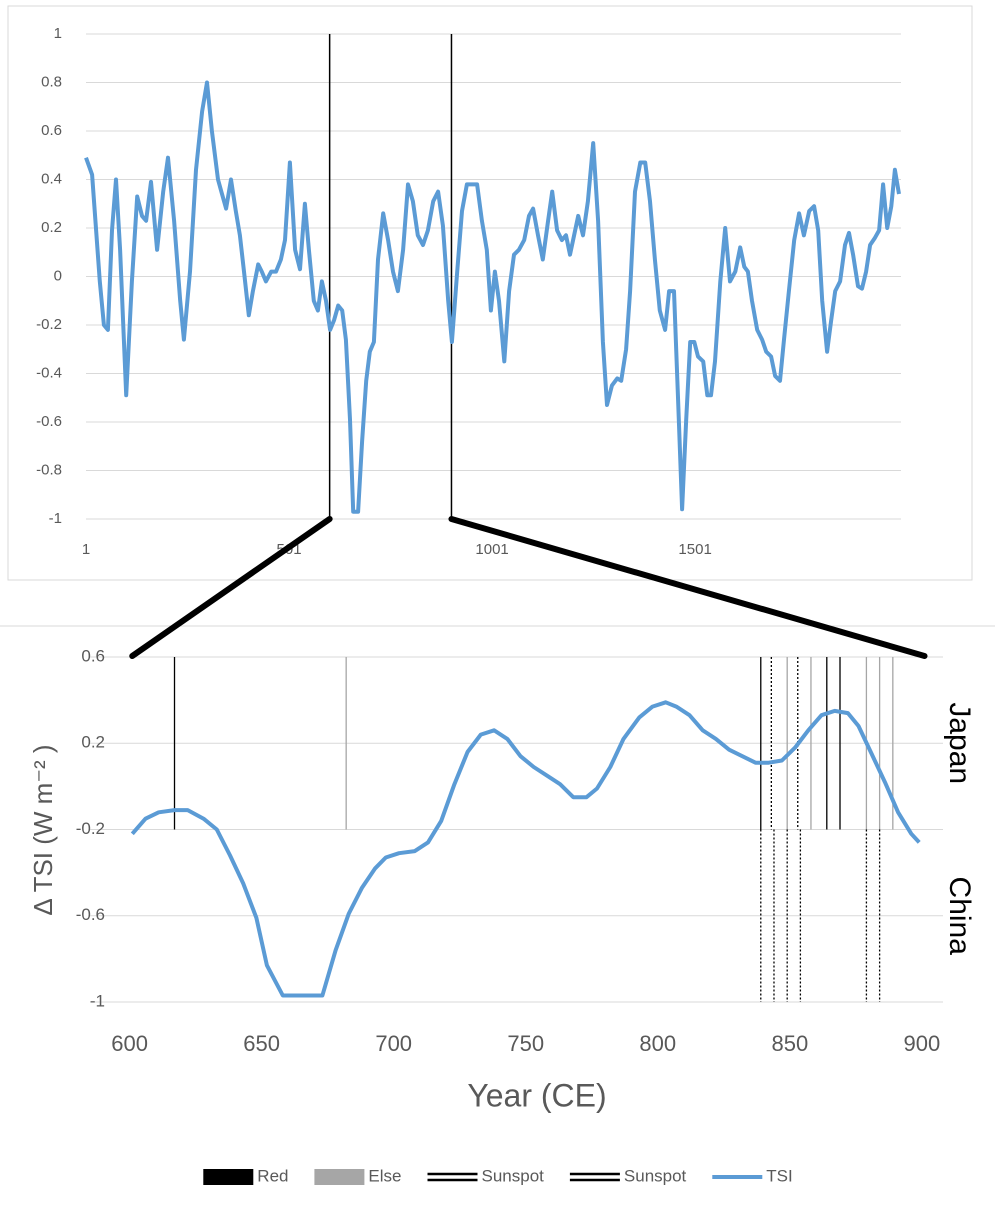 The image size is (995, 1213). What do you see at coordinates (58, 275) in the screenshot?
I see `y-tick-label: 0` at bounding box center [58, 275].